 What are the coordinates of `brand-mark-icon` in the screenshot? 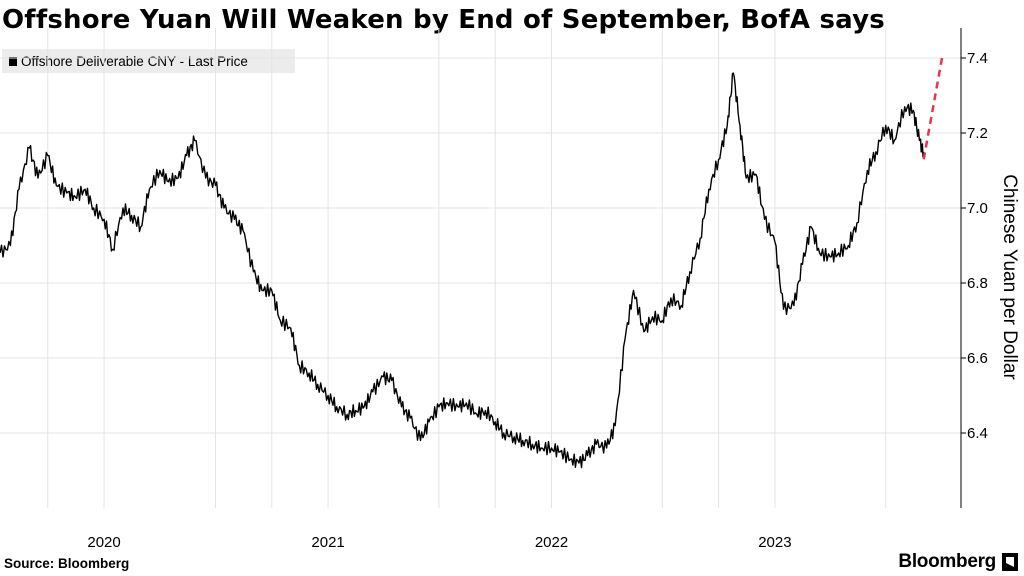 It's located at (1010, 562).